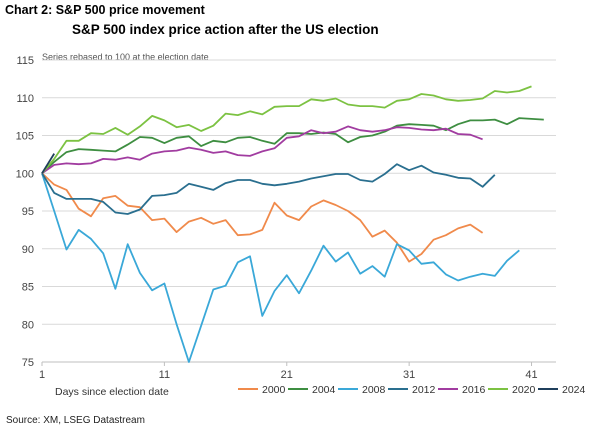  Describe the element at coordinates (274, 390) in the screenshot. I see `legend-label-2000: 2000` at that location.